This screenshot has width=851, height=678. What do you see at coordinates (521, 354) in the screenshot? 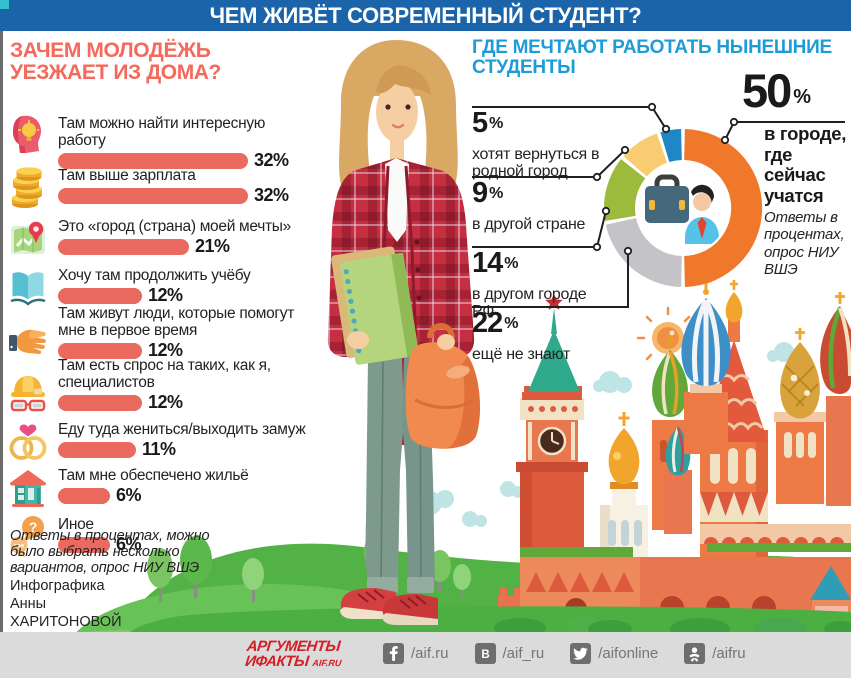
I see `callout-label: ещё не знают` at bounding box center [521, 354].